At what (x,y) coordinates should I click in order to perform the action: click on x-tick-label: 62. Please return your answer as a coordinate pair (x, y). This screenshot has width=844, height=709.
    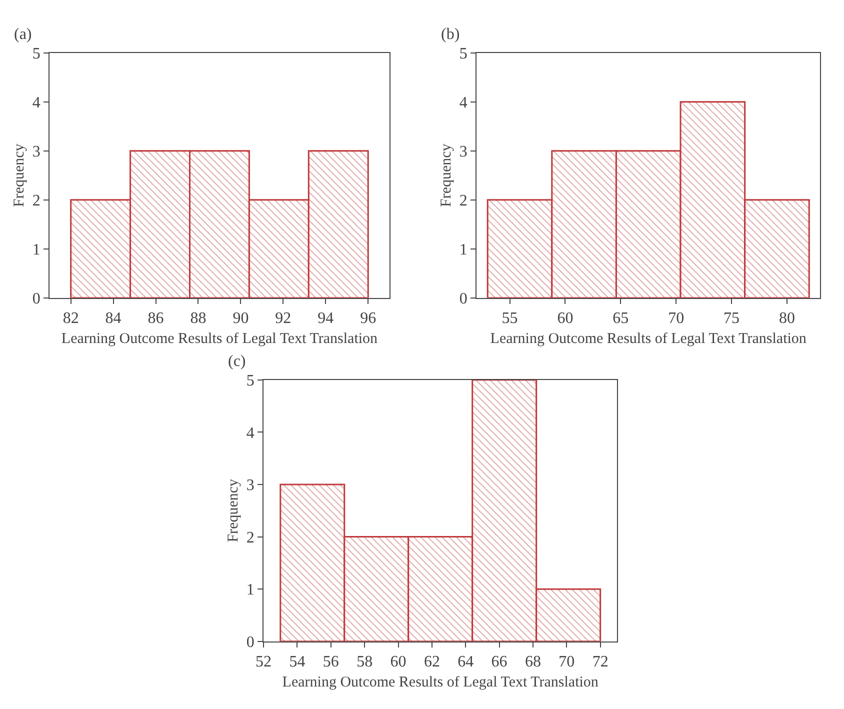
    Looking at the image, I should click on (432, 662).